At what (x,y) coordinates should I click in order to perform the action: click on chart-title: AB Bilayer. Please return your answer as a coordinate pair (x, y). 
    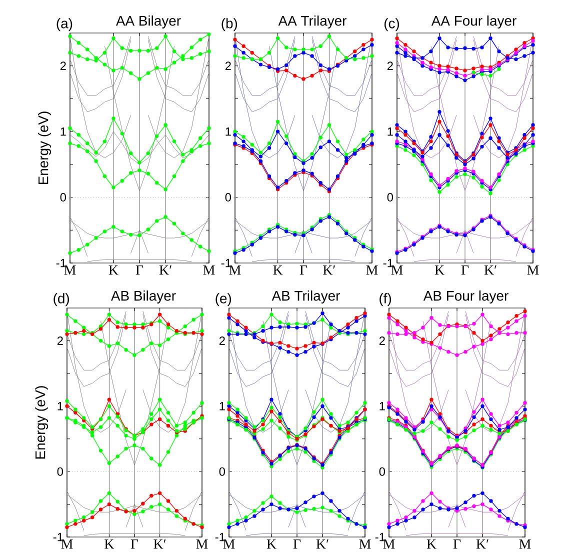
    Looking at the image, I should click on (143, 297).